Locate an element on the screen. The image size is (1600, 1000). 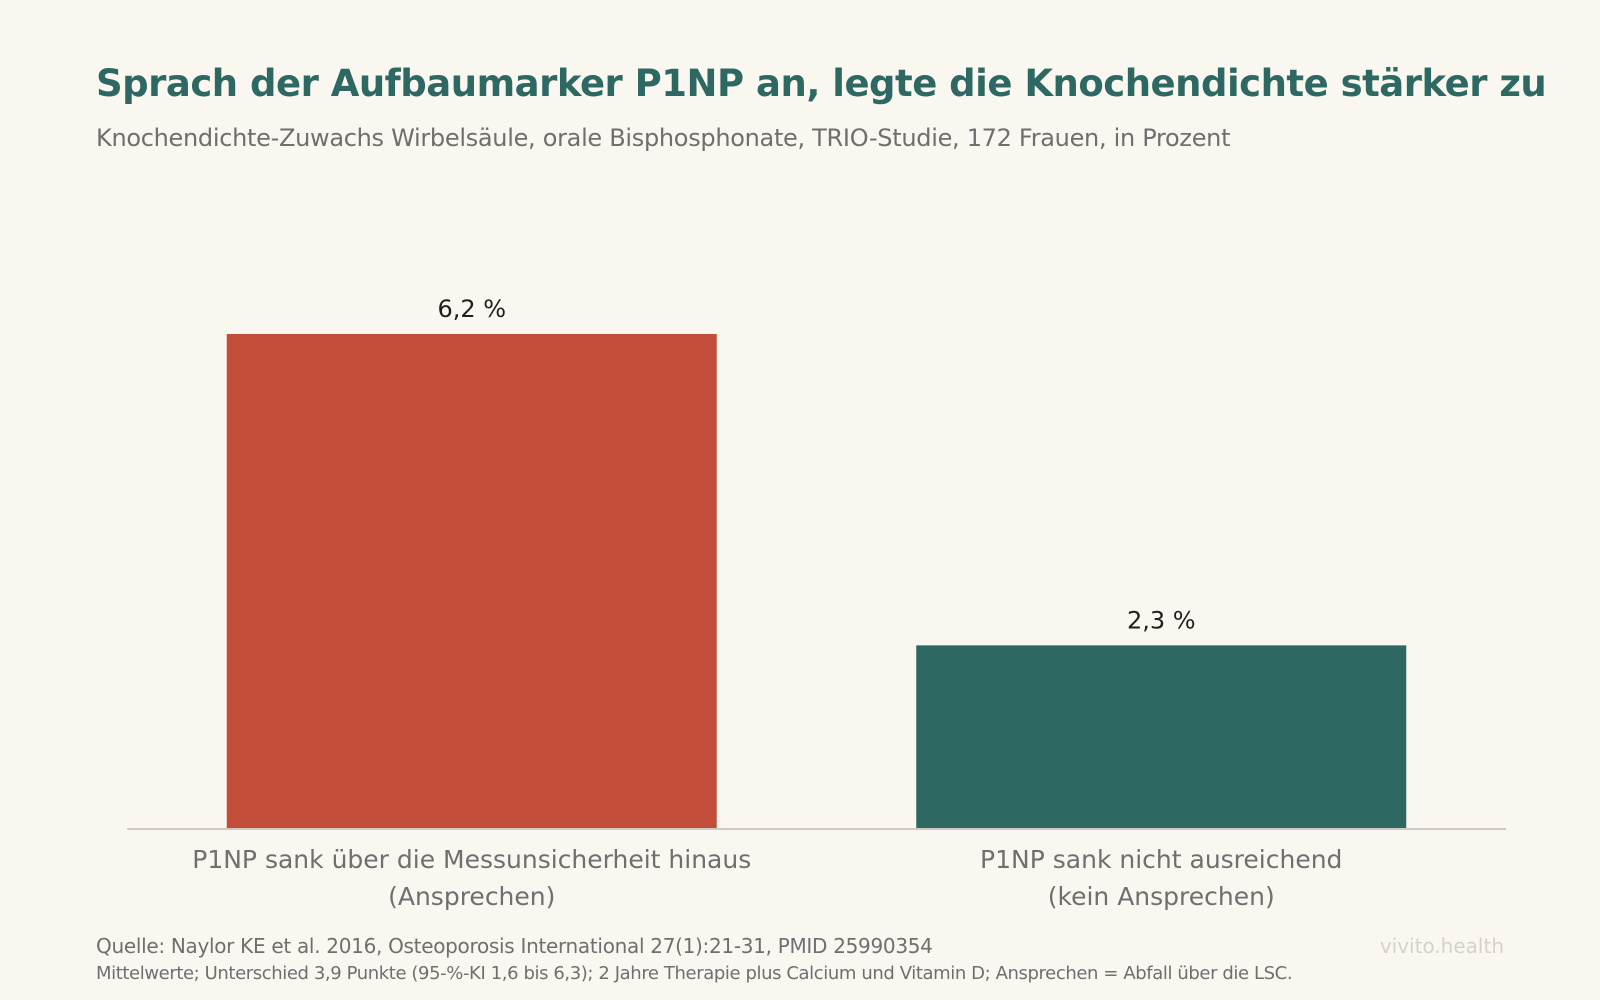
category-label-2-line-2: (kein Ansprechen) is located at coordinates (1161, 896).